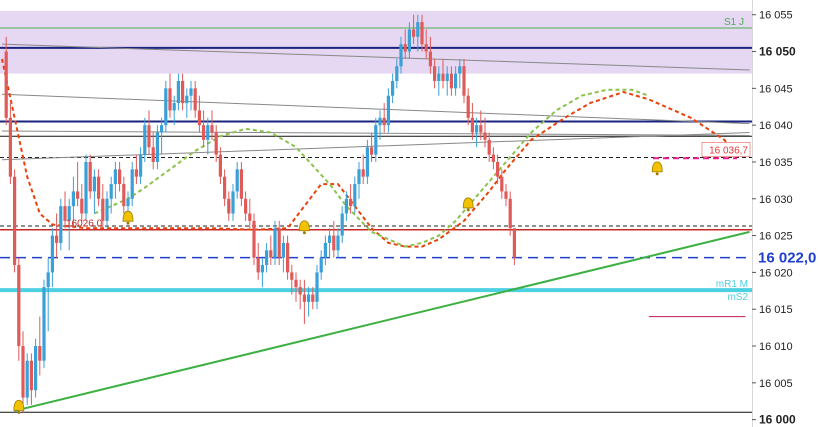 This screenshot has width=820, height=427. Describe the element at coordinates (732, 284) in the screenshot. I see `level-label-8: mR1 M` at that location.